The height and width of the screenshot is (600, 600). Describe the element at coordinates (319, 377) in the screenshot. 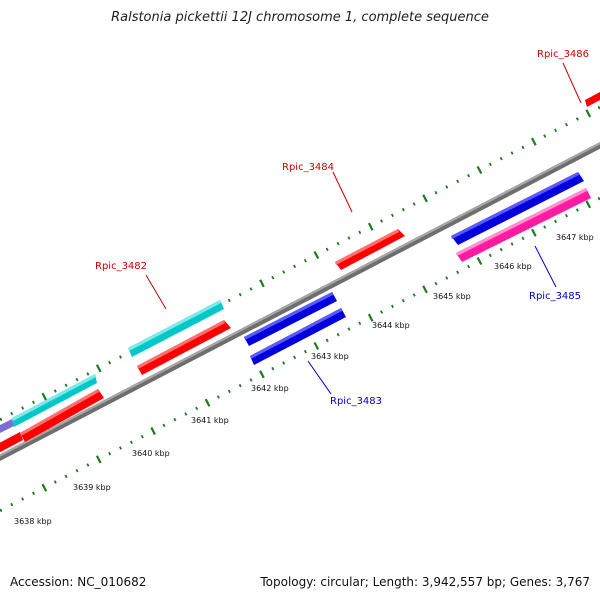

I see `callout-line-rpic3483` at that location.